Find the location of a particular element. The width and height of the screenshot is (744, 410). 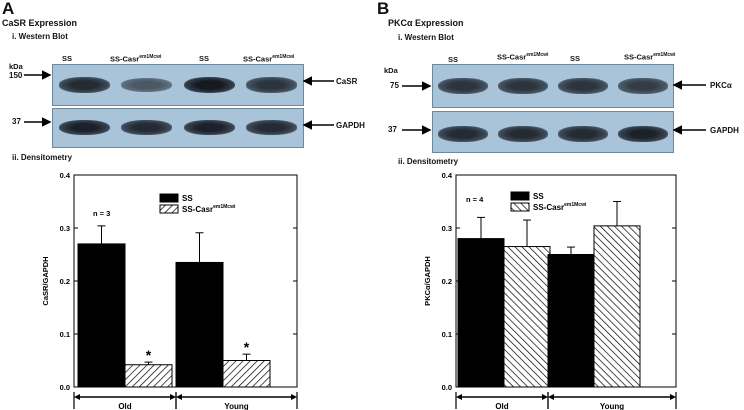

y-axis-label: PKCα/GAPDH is located at coordinates (427, 281).